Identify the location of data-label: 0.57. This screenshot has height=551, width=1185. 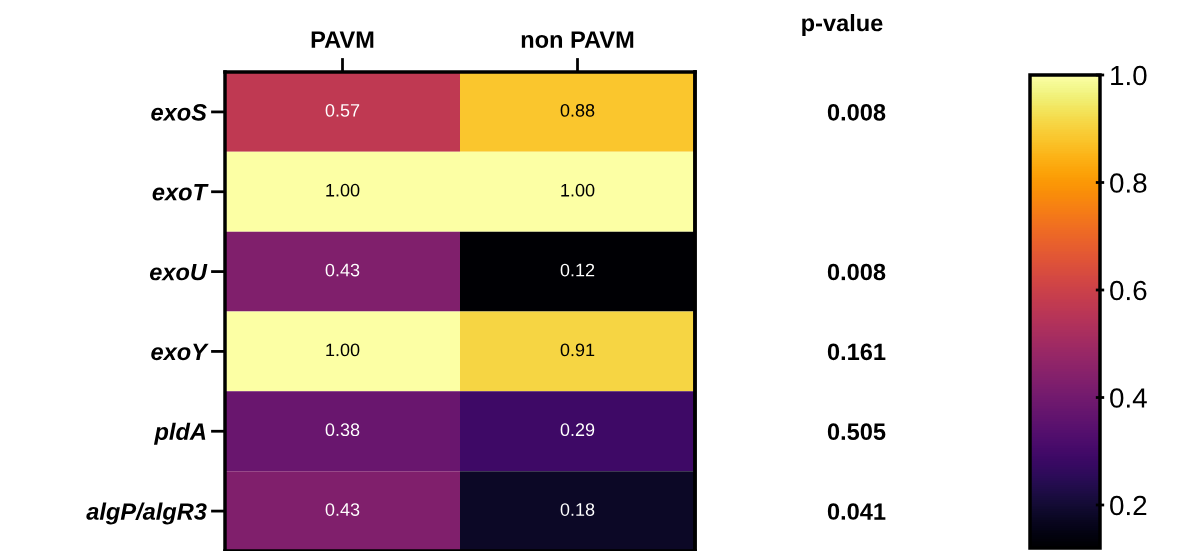
(342, 110).